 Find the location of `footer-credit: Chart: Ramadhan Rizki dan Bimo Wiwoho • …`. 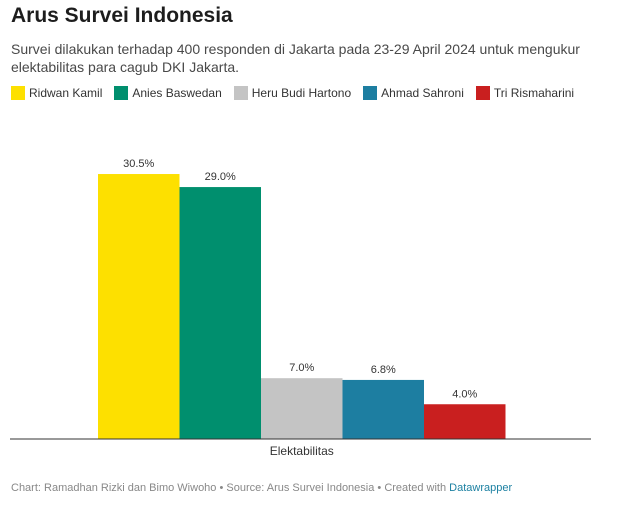

footer-credit: Chart: Ramadhan Rizki dan Bimo Wiwoho • … is located at coordinates (230, 488).